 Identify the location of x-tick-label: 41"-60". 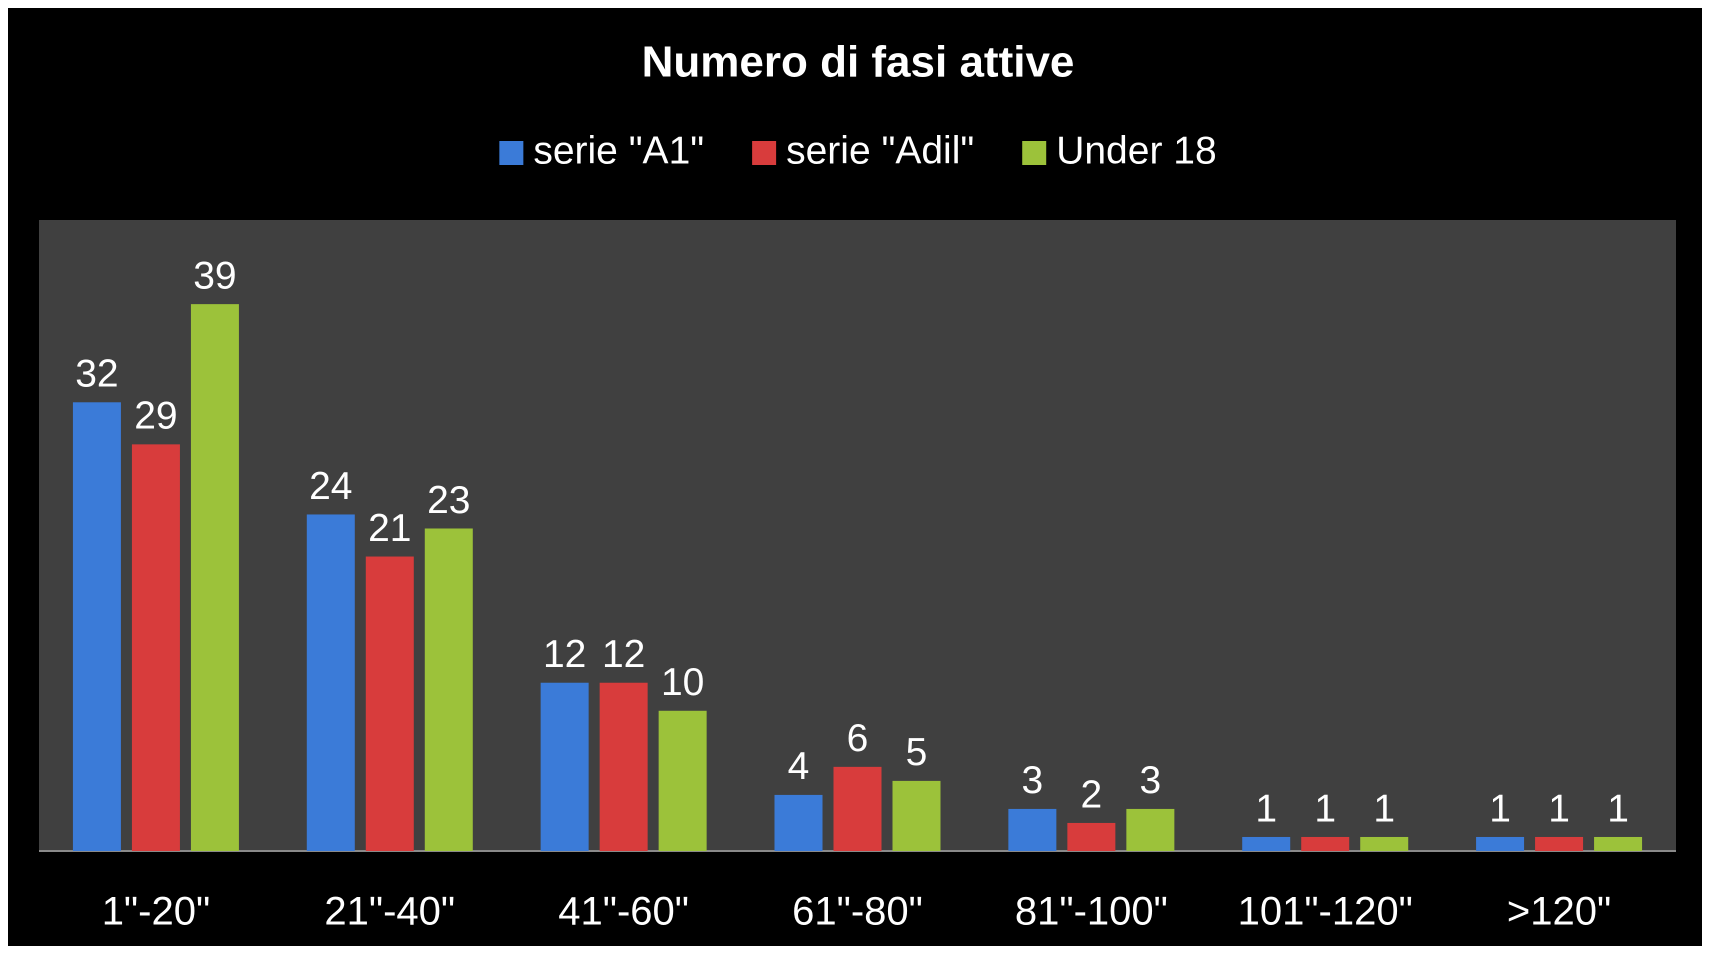
(623, 912).